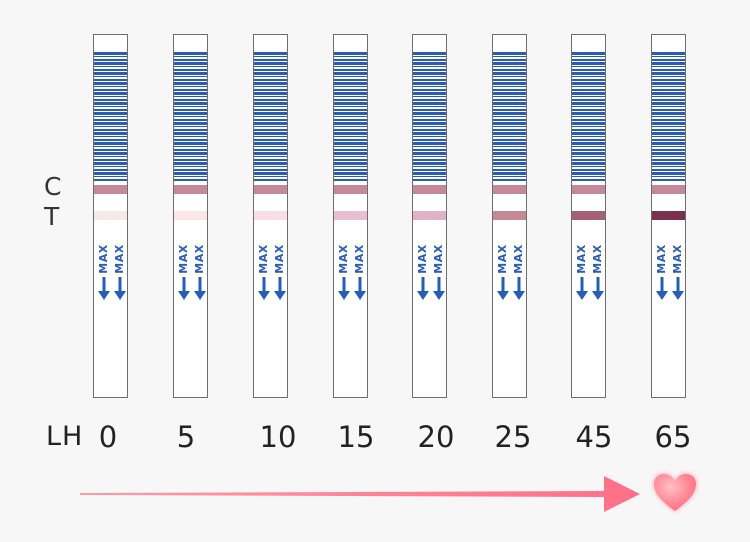  What do you see at coordinates (186, 437) in the screenshot?
I see `lh-value: 5` at bounding box center [186, 437].